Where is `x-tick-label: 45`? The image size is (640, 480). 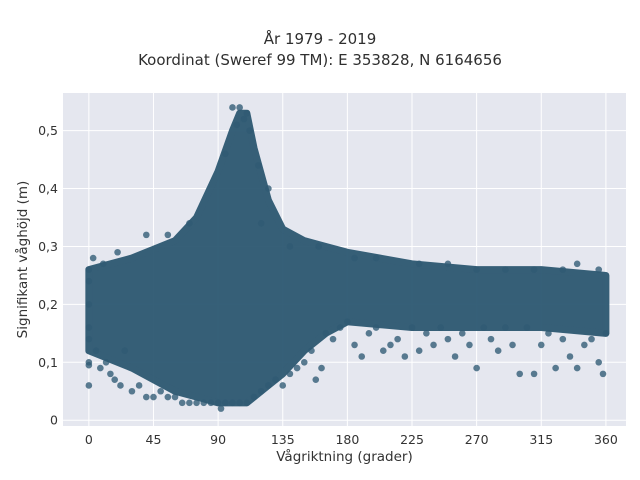 x-tick-label: 45 is located at coordinates (154, 439).